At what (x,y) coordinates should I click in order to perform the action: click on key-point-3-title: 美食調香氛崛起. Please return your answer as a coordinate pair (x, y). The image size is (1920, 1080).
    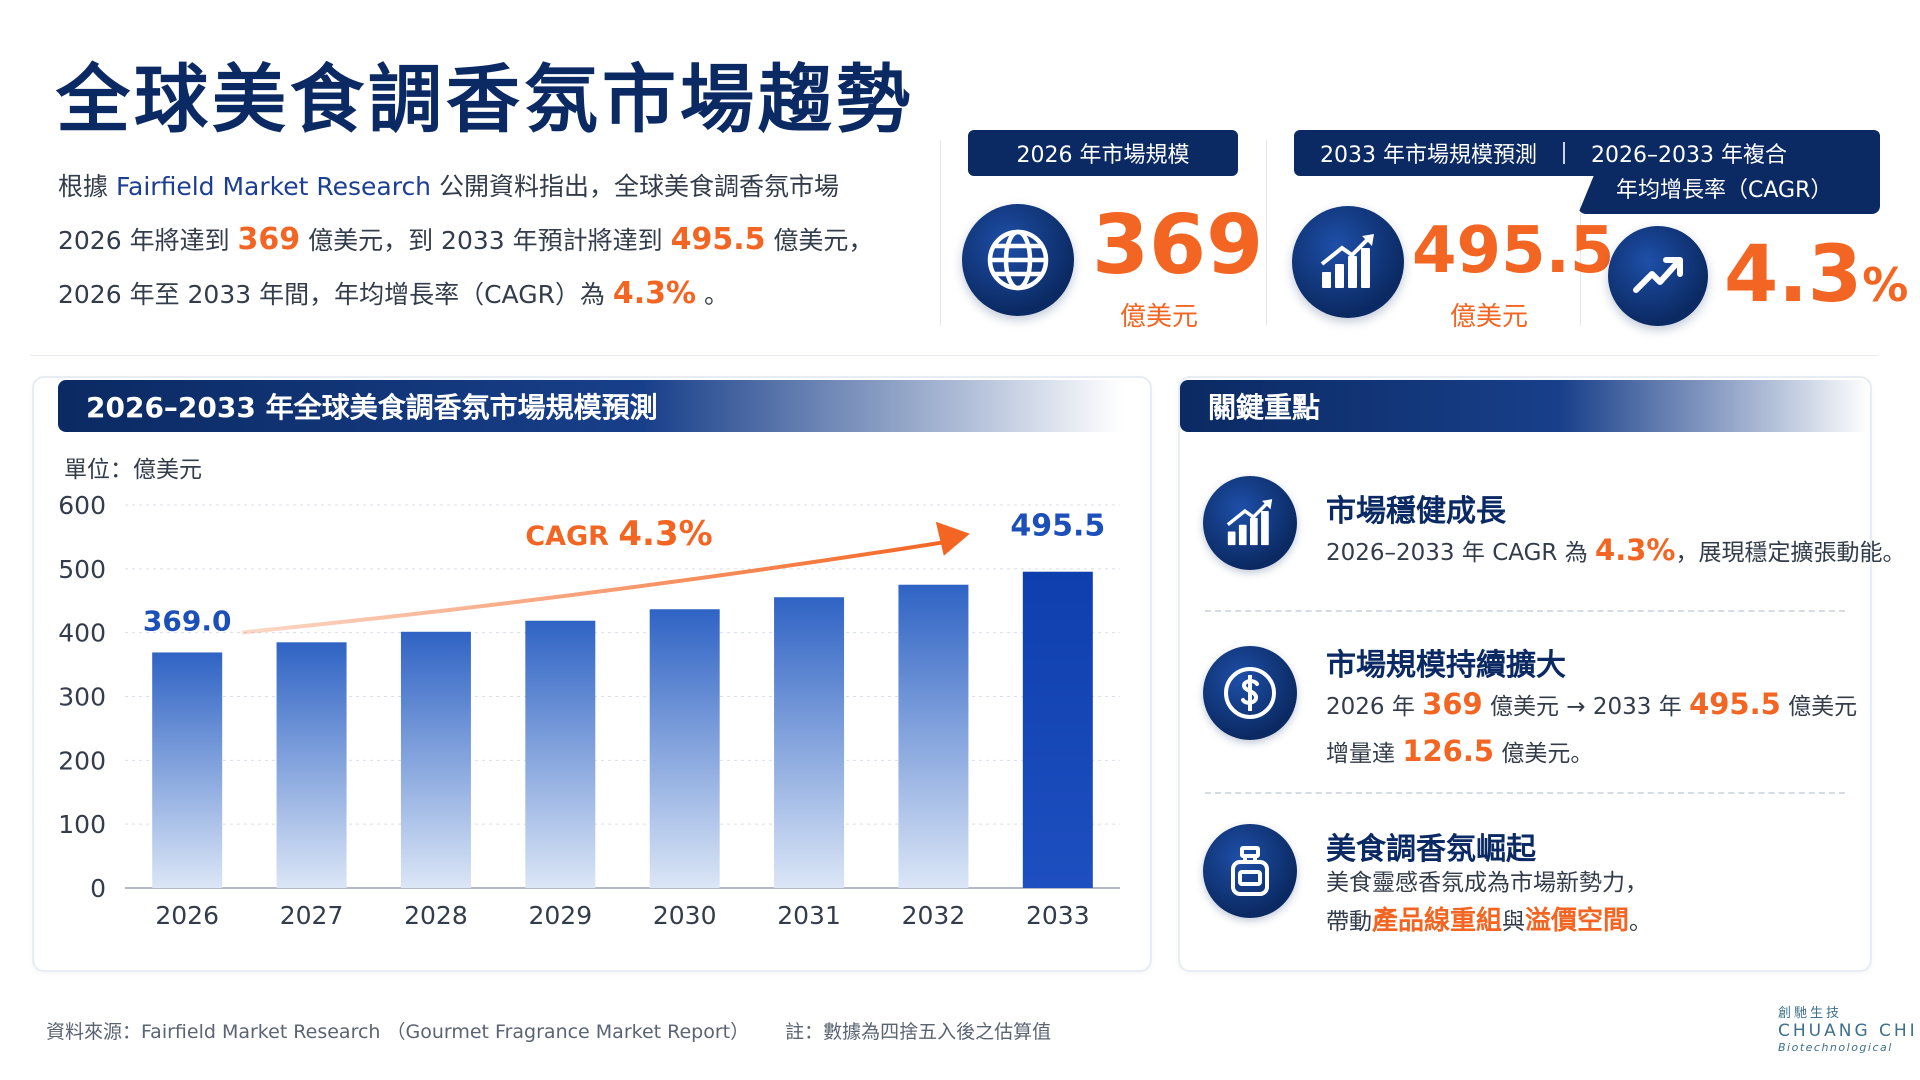
    Looking at the image, I should click on (1431, 849).